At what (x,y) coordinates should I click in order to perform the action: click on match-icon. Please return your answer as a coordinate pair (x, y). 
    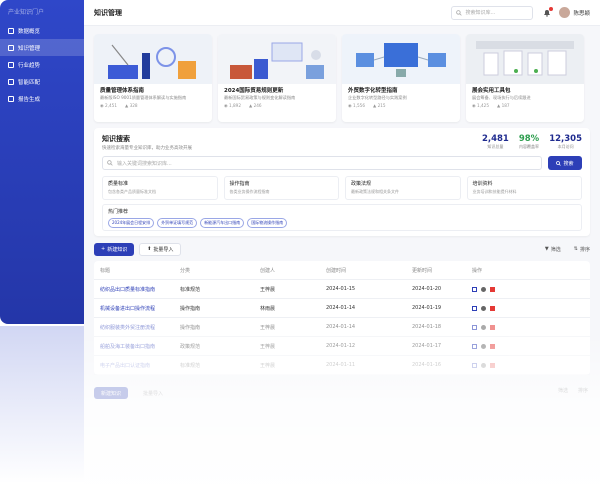
    Looking at the image, I should click on (11, 81).